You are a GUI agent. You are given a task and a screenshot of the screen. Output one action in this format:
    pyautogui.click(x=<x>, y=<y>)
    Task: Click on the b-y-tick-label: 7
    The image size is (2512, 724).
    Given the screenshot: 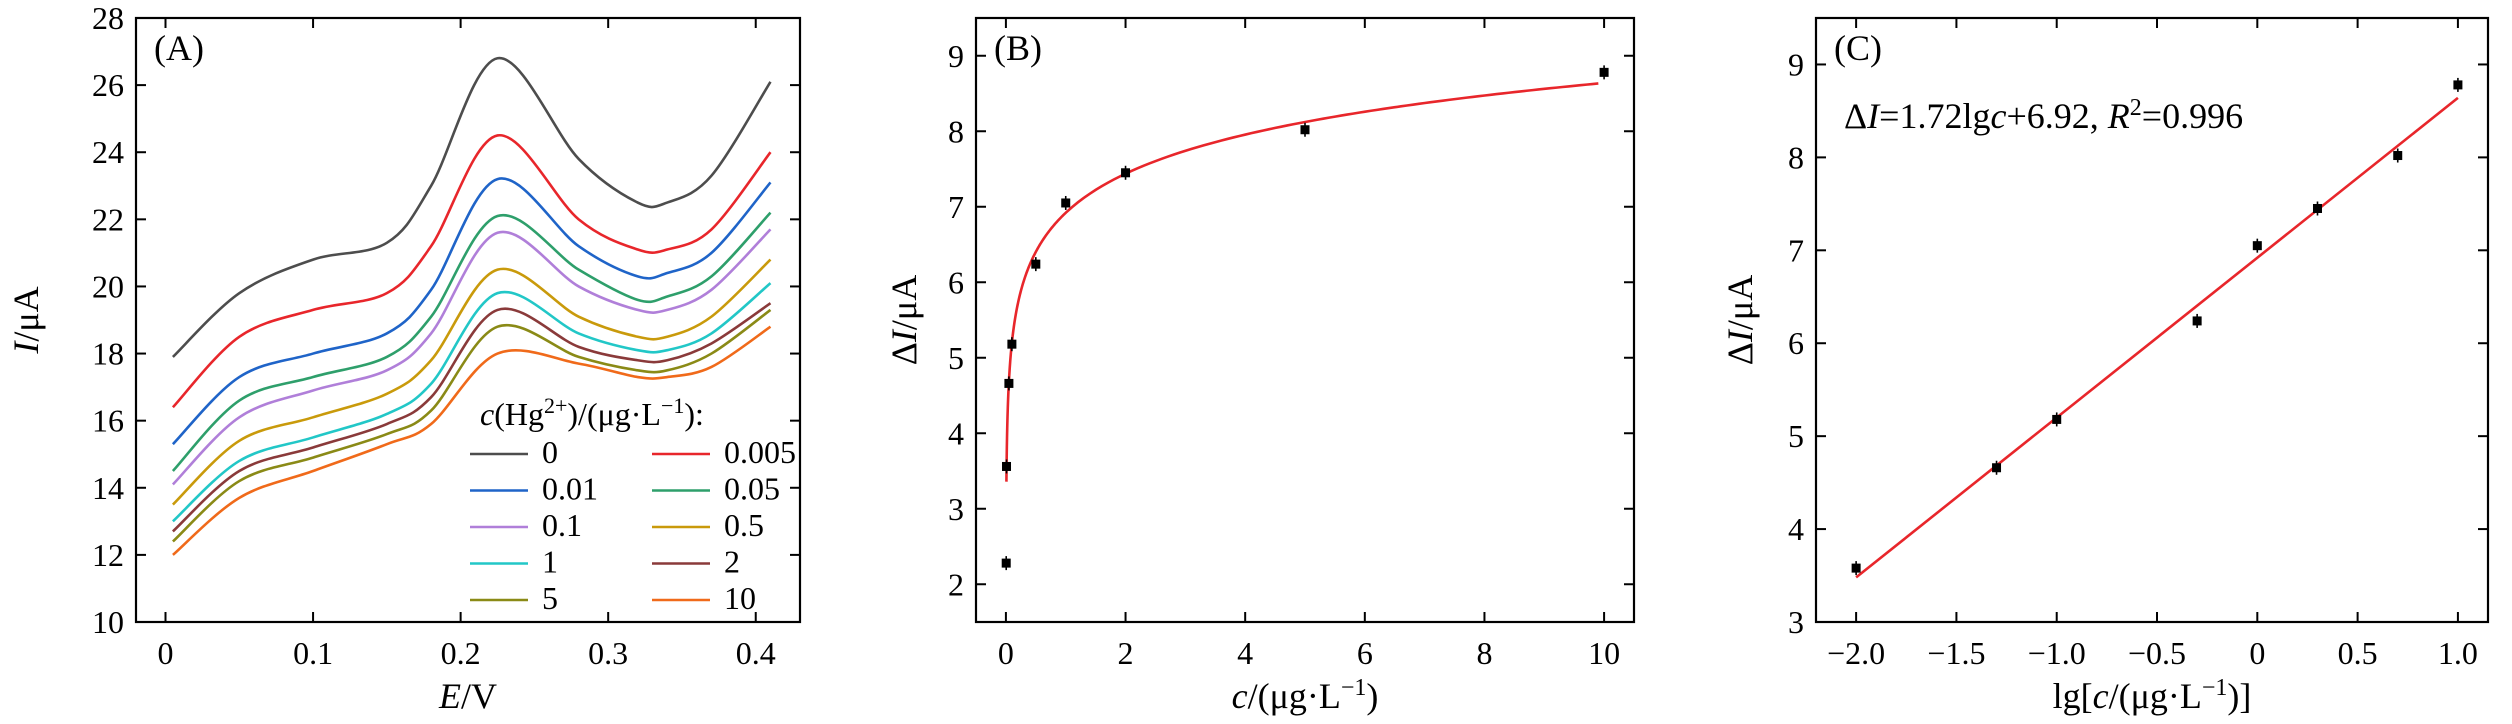 What is the action you would take?
    pyautogui.click(x=956, y=207)
    